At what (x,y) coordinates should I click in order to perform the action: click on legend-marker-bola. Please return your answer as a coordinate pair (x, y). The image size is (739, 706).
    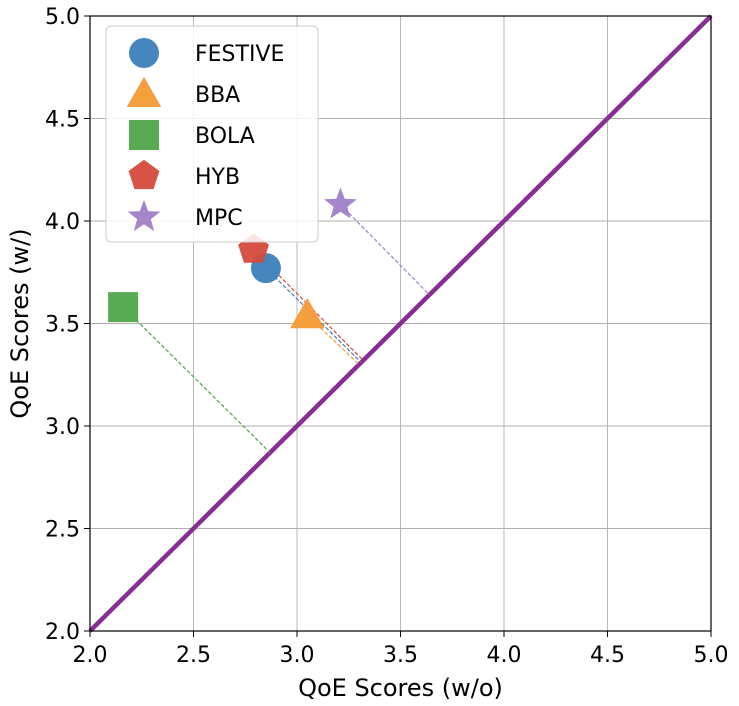
    Looking at the image, I should click on (144, 135).